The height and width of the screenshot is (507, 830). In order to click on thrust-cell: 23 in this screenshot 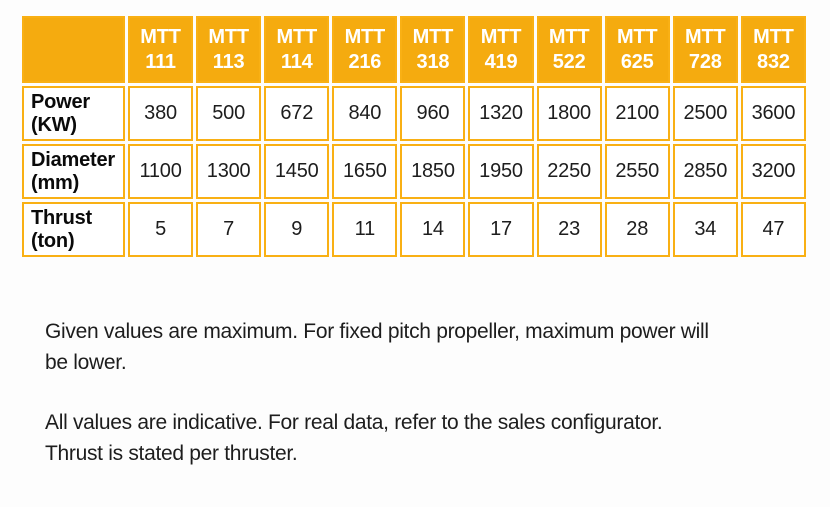, I will do `click(569, 229)`.